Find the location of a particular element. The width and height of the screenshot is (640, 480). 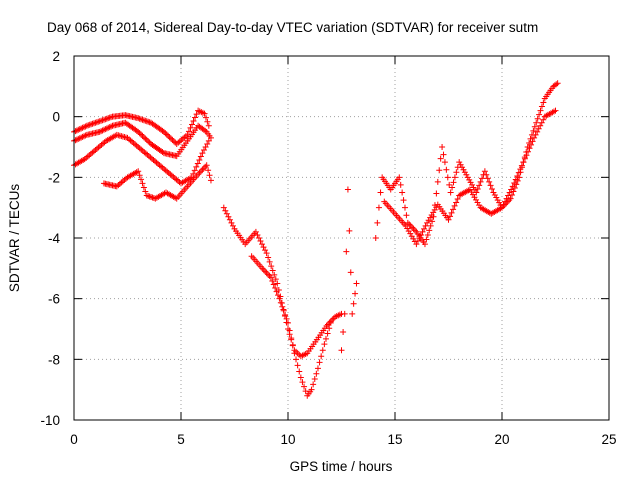

x-axis-label: GPS time / hours is located at coordinates (341, 466).